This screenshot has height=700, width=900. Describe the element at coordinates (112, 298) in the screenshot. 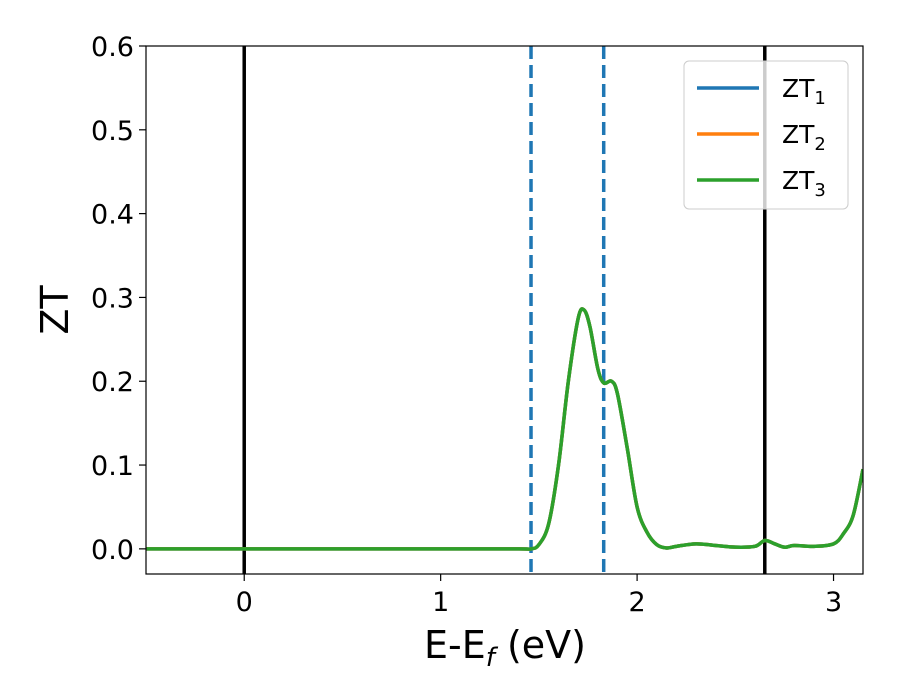

I see `y-tick-label: 0.3` at that location.